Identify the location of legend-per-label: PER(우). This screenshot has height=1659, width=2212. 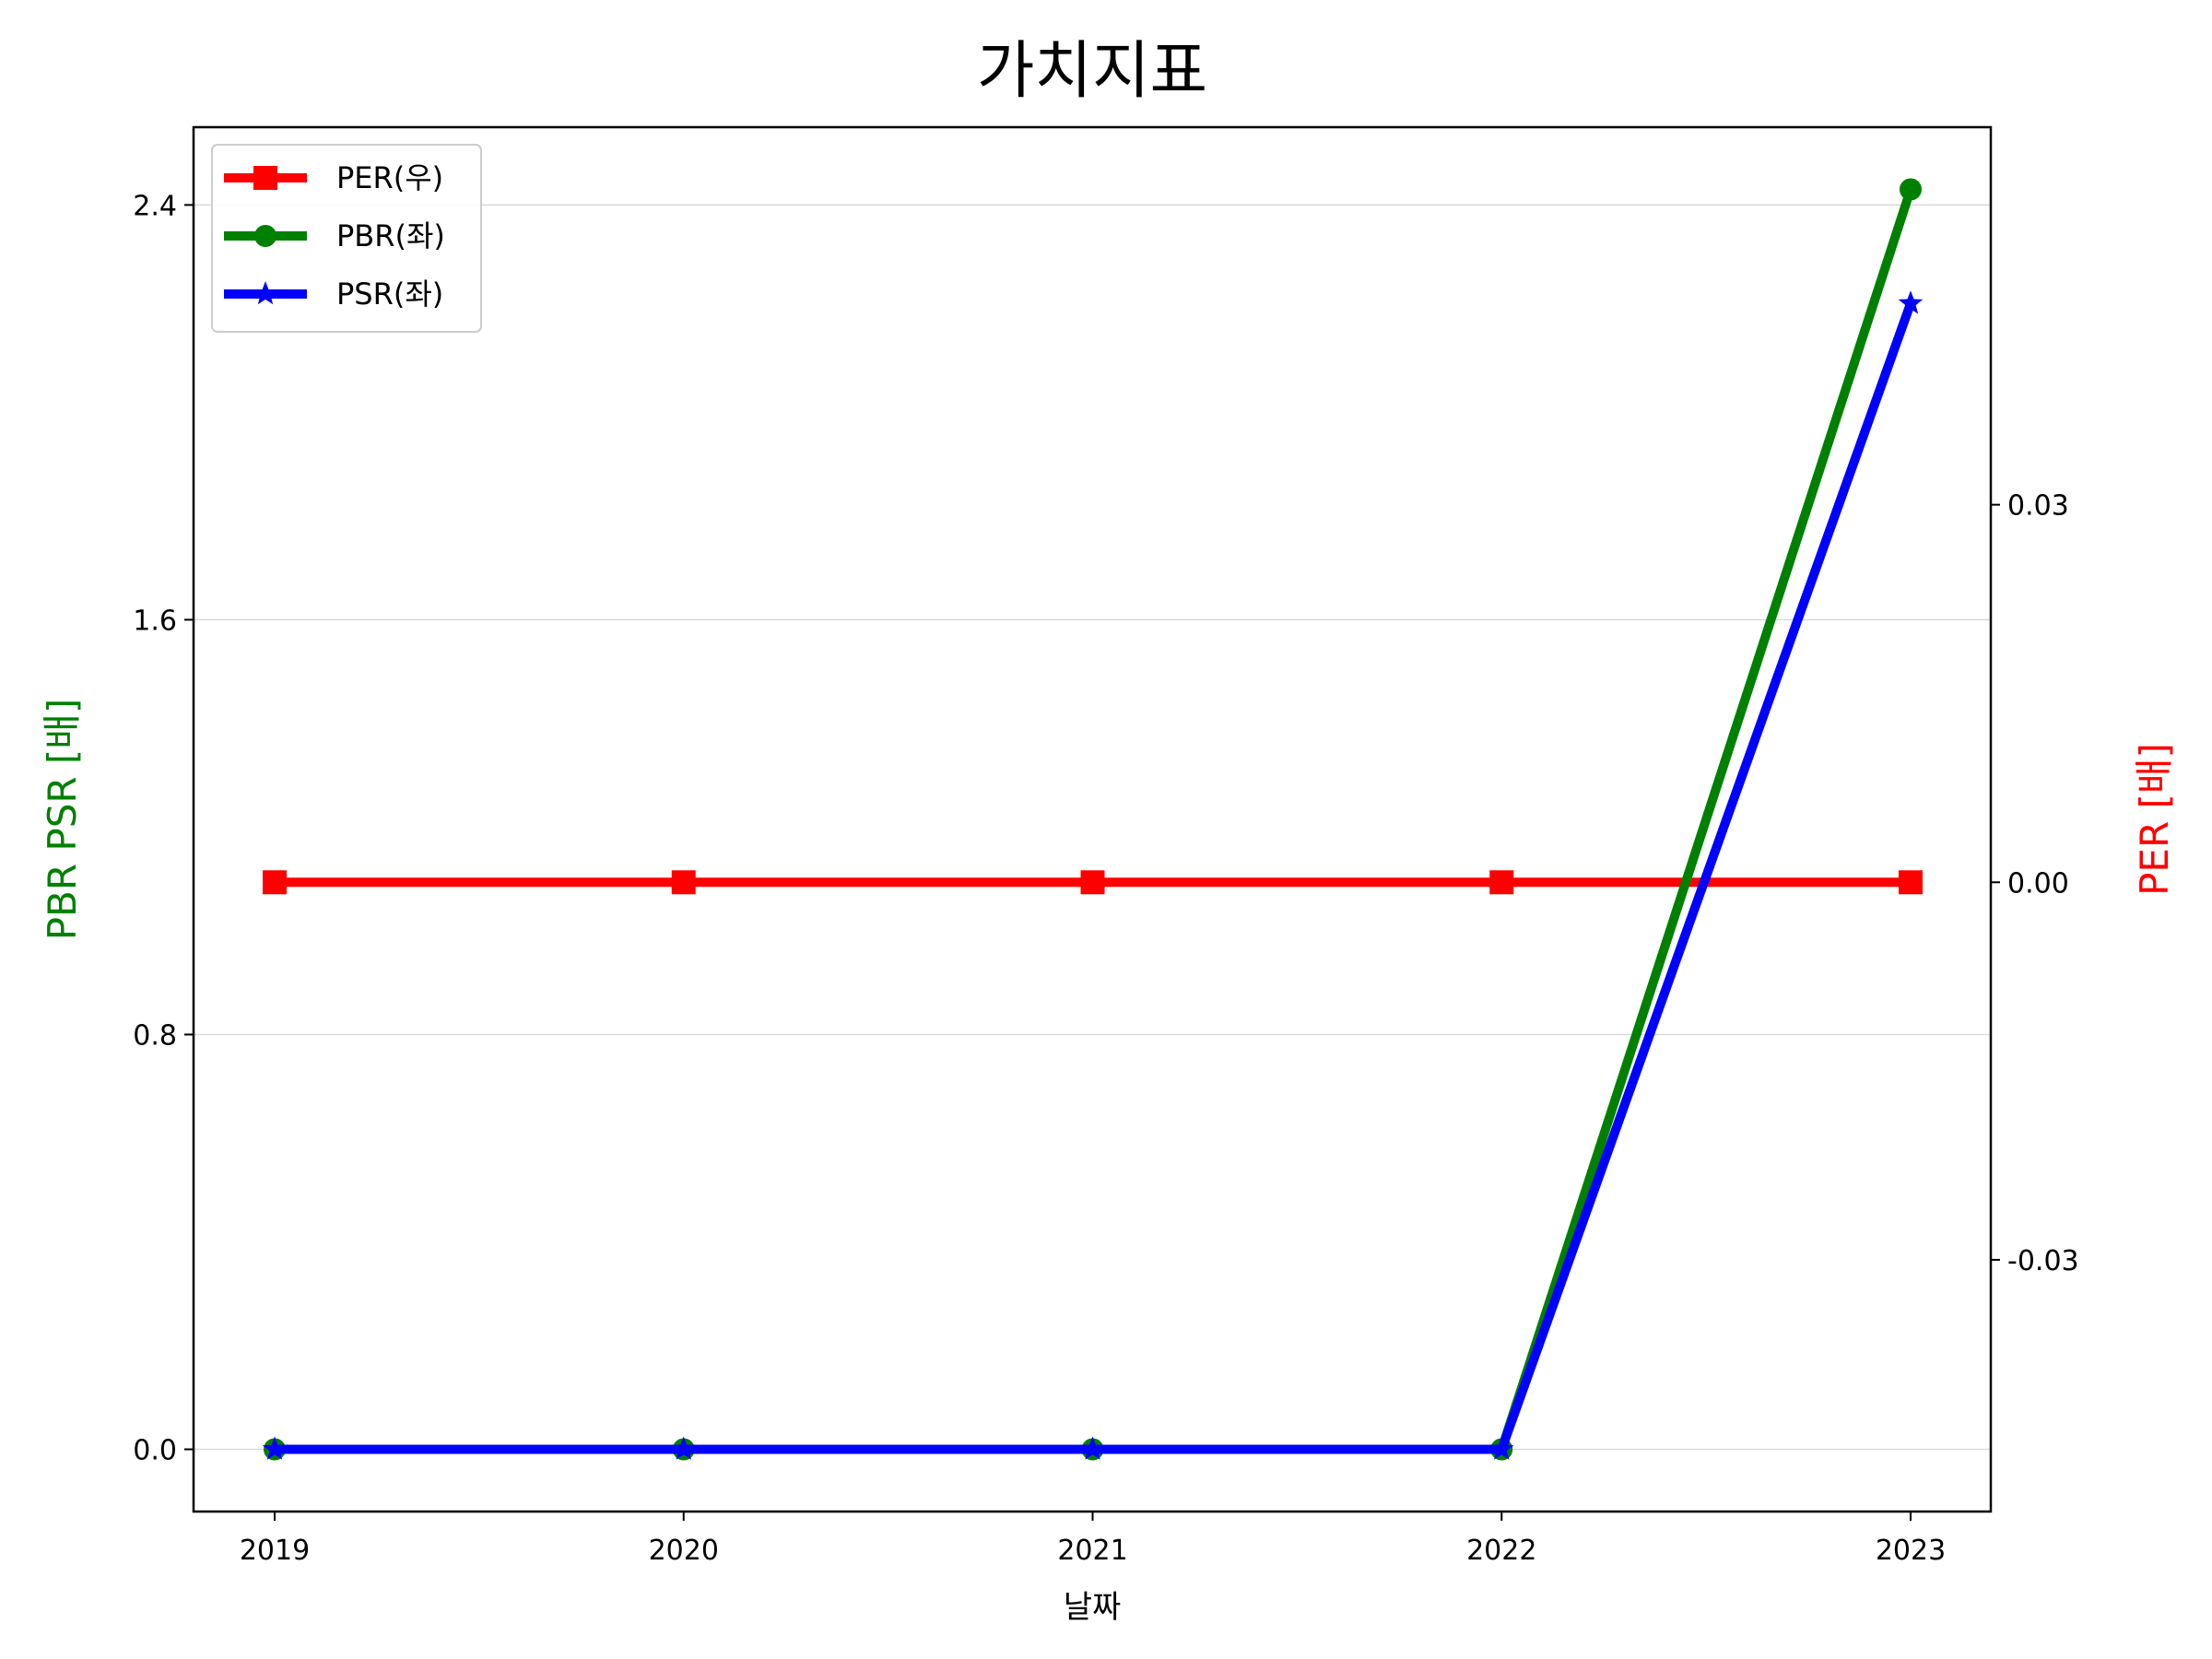
(389, 177).